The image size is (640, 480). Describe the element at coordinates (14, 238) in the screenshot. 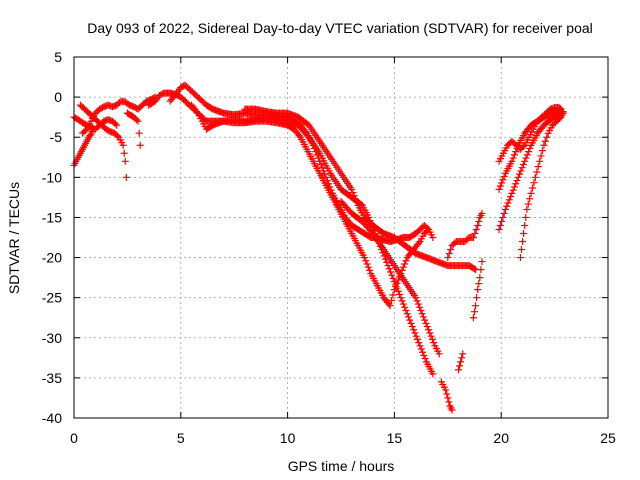

I see `y-axis-label: SDTVAR / TECUs` at that location.